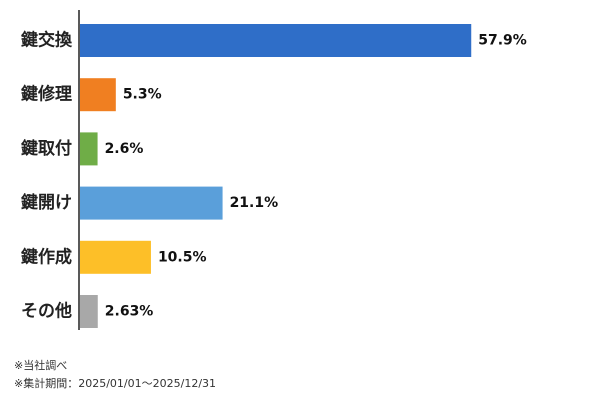  Describe the element at coordinates (46, 311) in the screenshot. I see `category-label-5: その他` at that location.